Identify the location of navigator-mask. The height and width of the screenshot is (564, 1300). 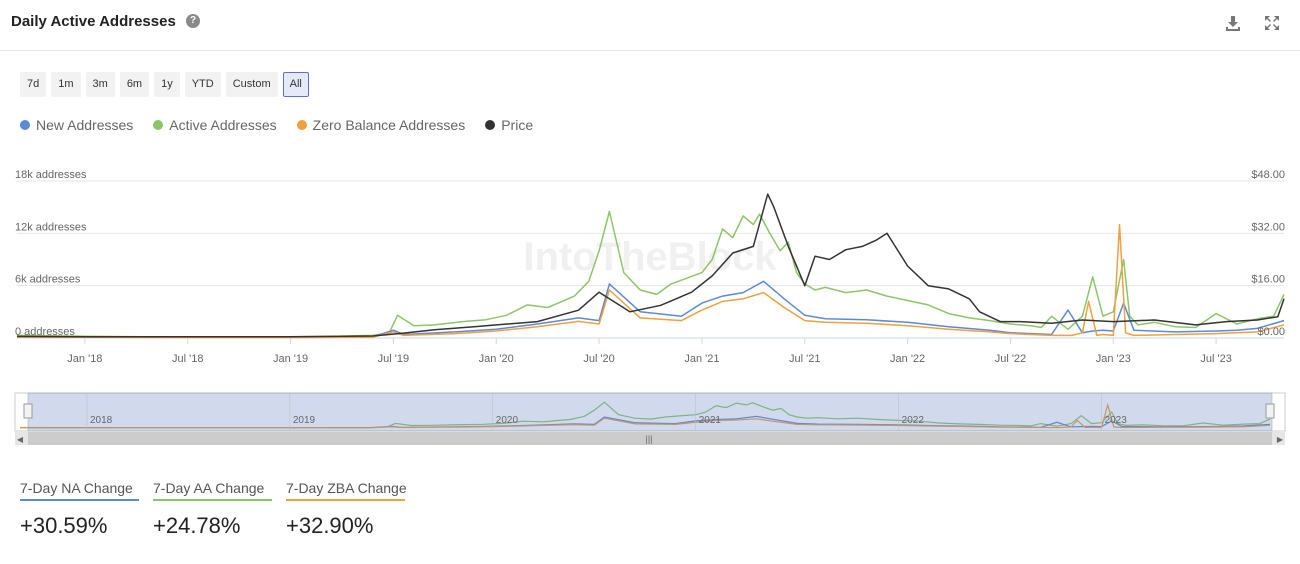
(650, 412).